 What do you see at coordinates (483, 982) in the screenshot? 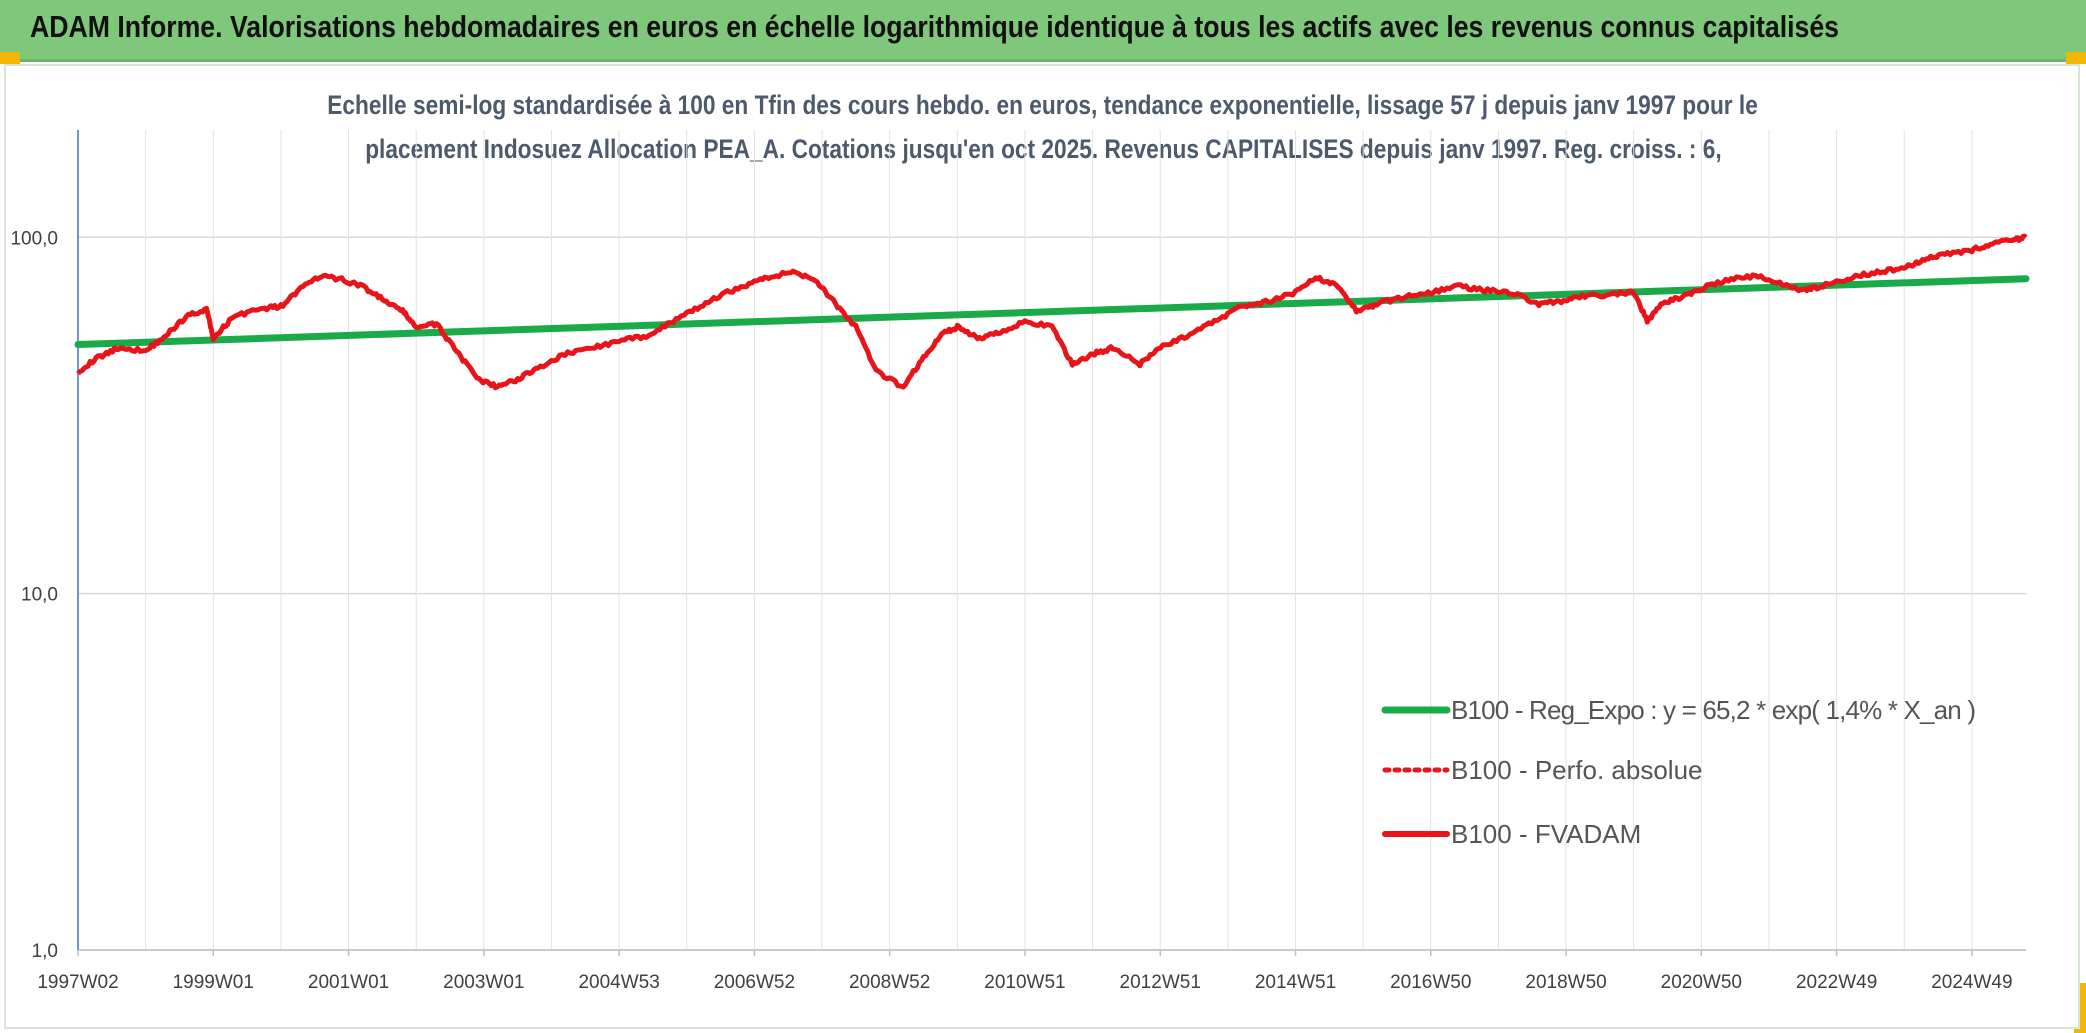
I see `x-tick-label: 2003W01` at bounding box center [483, 982].